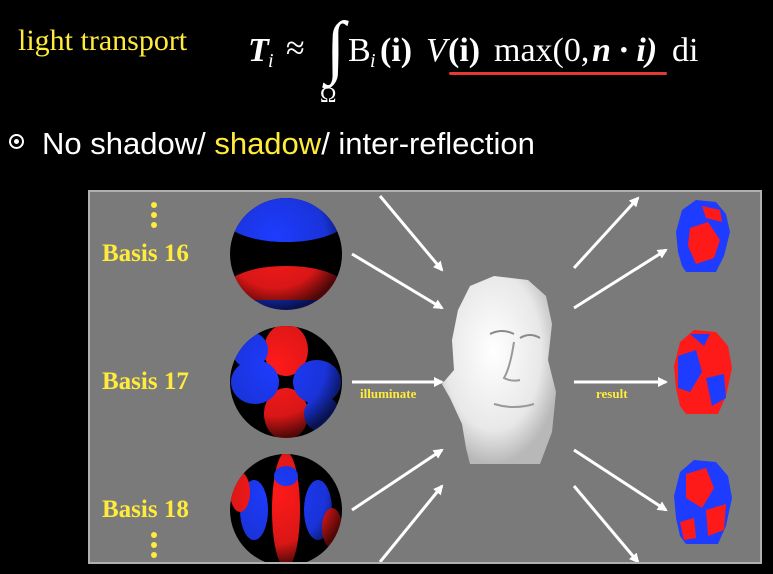  What do you see at coordinates (625, 50) in the screenshot?
I see `formula-n-dot-i: n · i)` at bounding box center [625, 50].